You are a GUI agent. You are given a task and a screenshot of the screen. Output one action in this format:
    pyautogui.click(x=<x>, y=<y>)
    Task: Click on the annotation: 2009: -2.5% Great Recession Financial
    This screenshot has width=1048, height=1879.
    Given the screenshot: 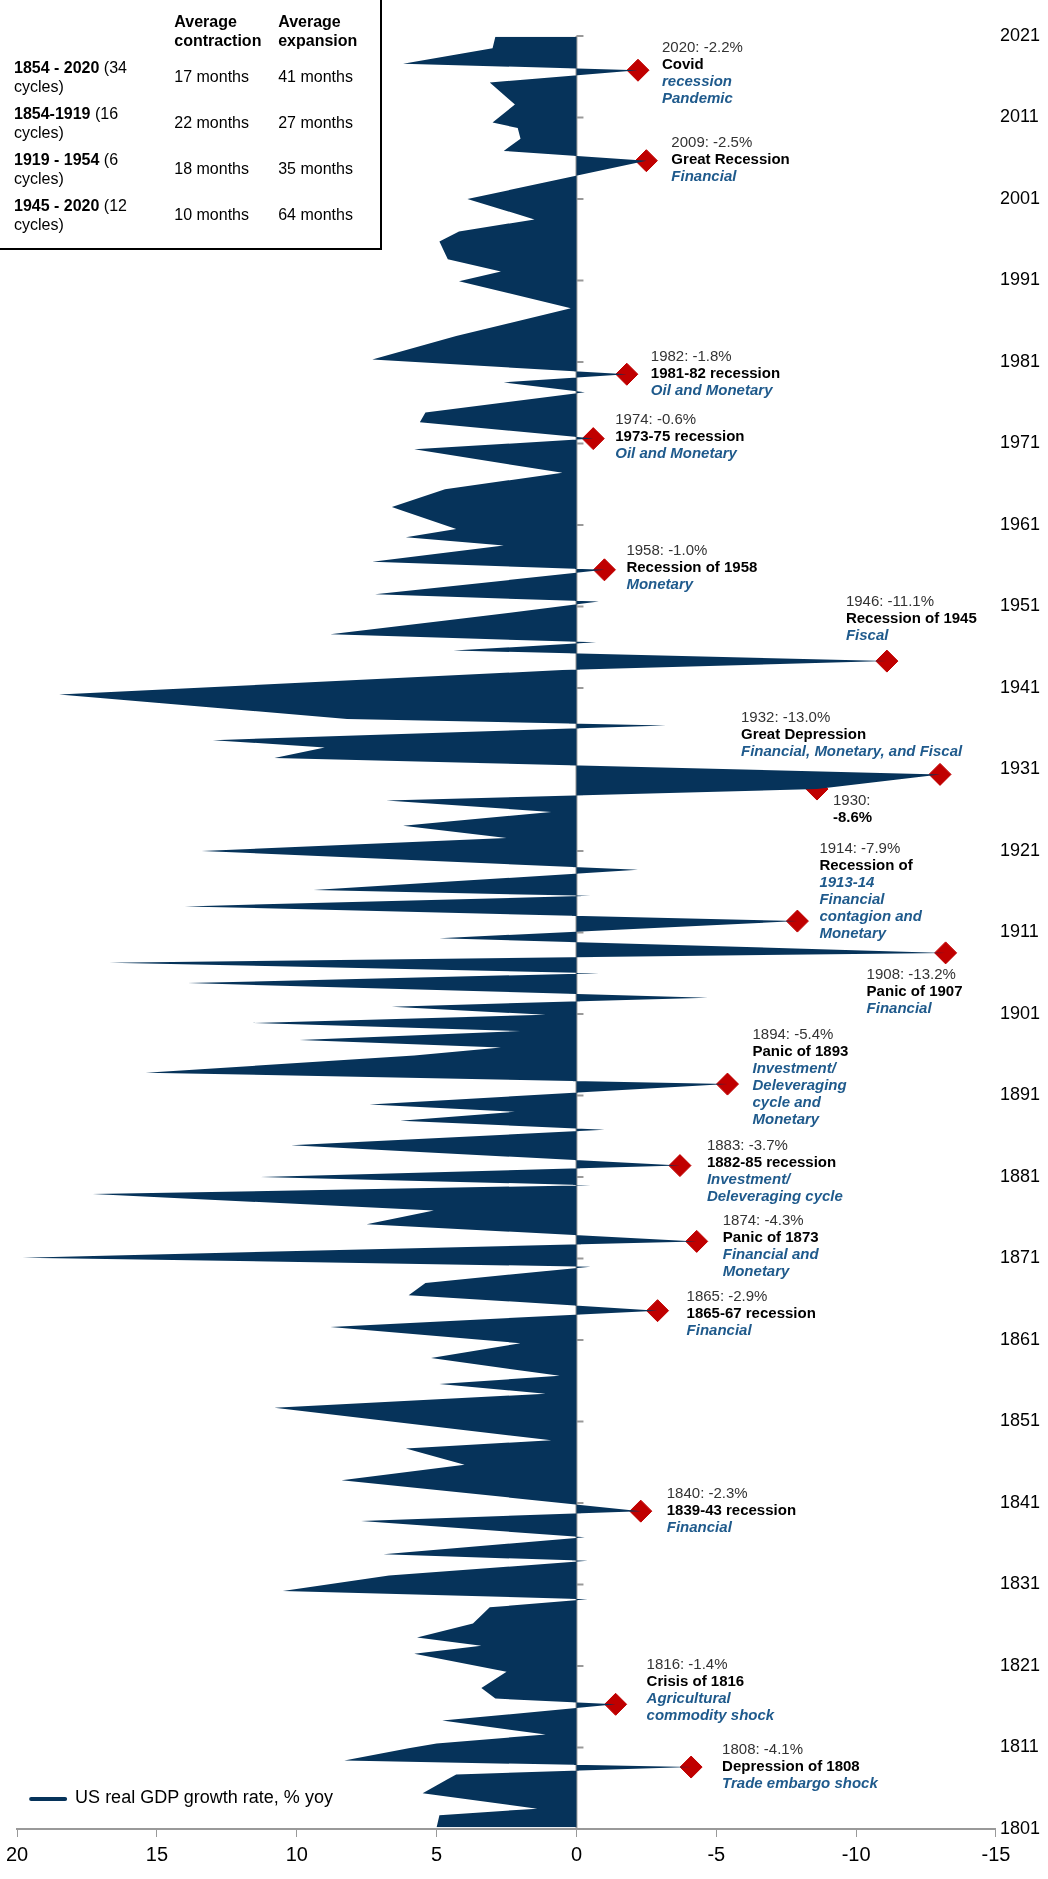 What is the action you would take?
    pyautogui.click(x=730, y=159)
    